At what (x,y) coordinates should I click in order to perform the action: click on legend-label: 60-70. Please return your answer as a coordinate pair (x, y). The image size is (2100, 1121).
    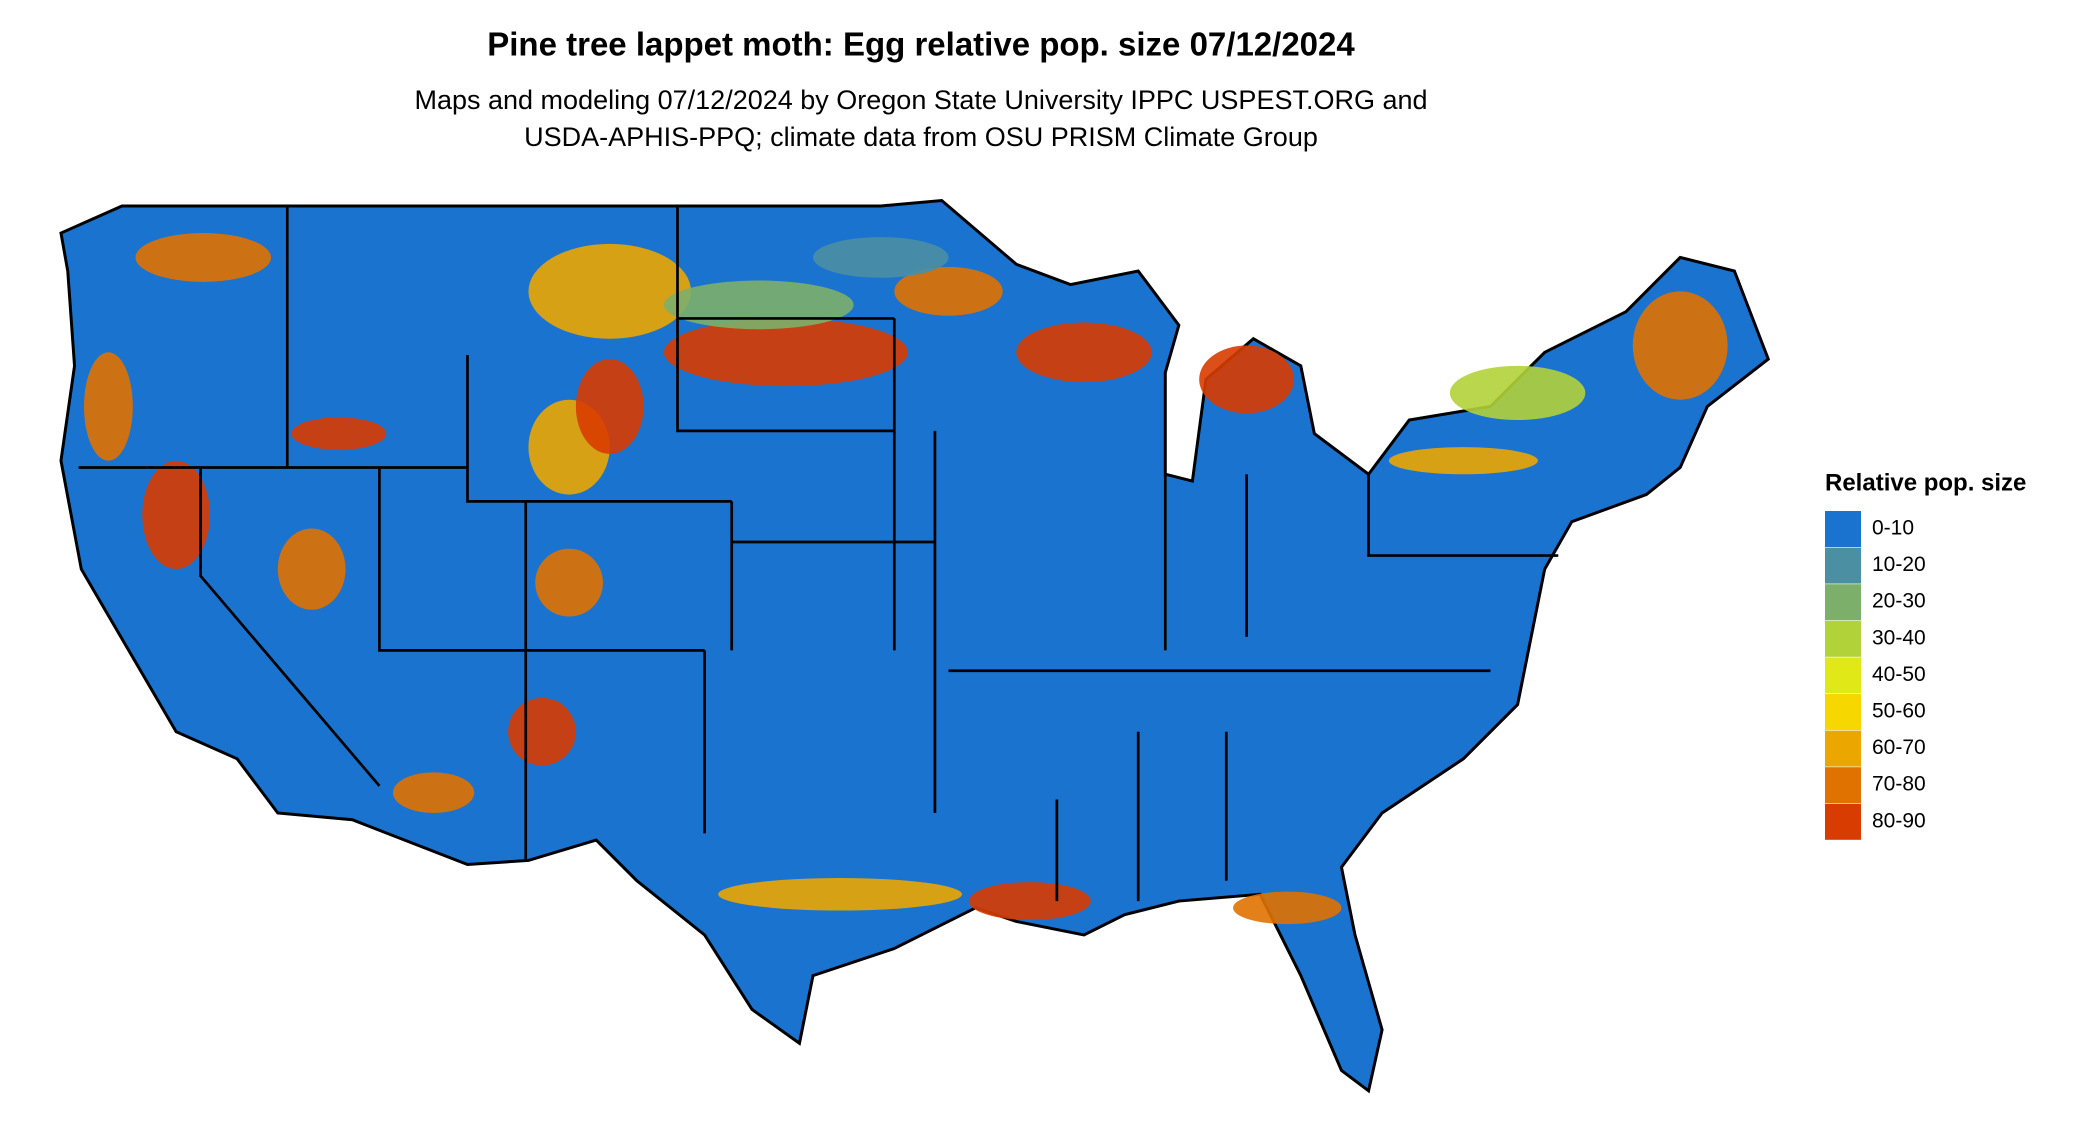
    Looking at the image, I should click on (1899, 747).